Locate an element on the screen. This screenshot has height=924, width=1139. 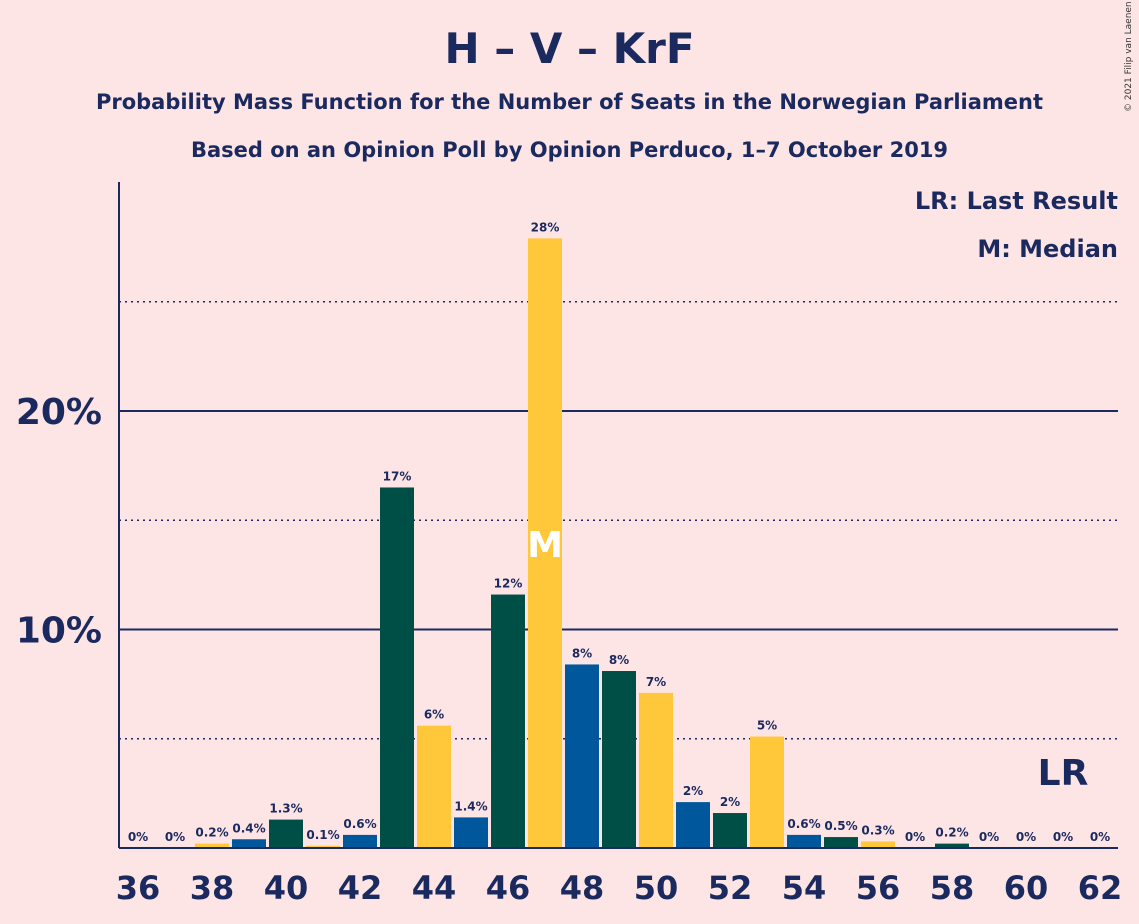
x-tick-label: 42 is located at coordinates (360, 888).